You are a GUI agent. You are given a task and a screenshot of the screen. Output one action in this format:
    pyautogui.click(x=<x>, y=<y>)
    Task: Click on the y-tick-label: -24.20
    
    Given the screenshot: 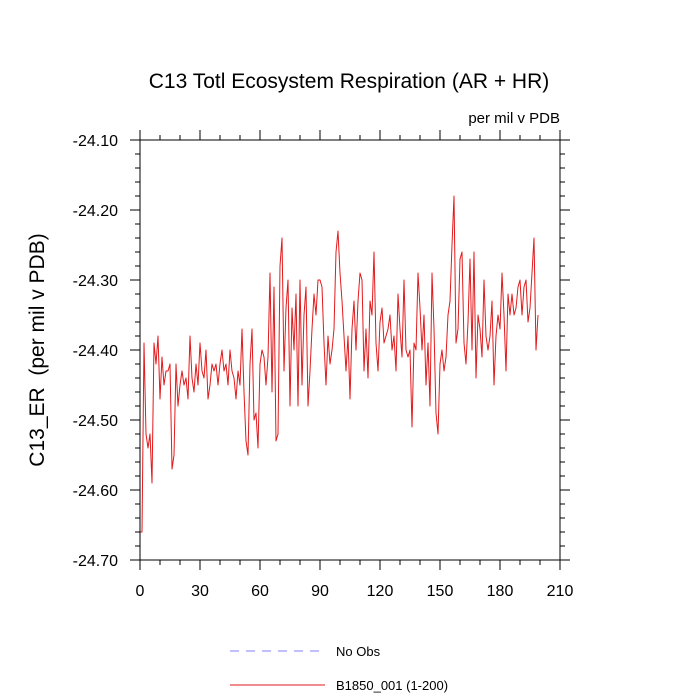 What is the action you would take?
    pyautogui.click(x=95, y=211)
    